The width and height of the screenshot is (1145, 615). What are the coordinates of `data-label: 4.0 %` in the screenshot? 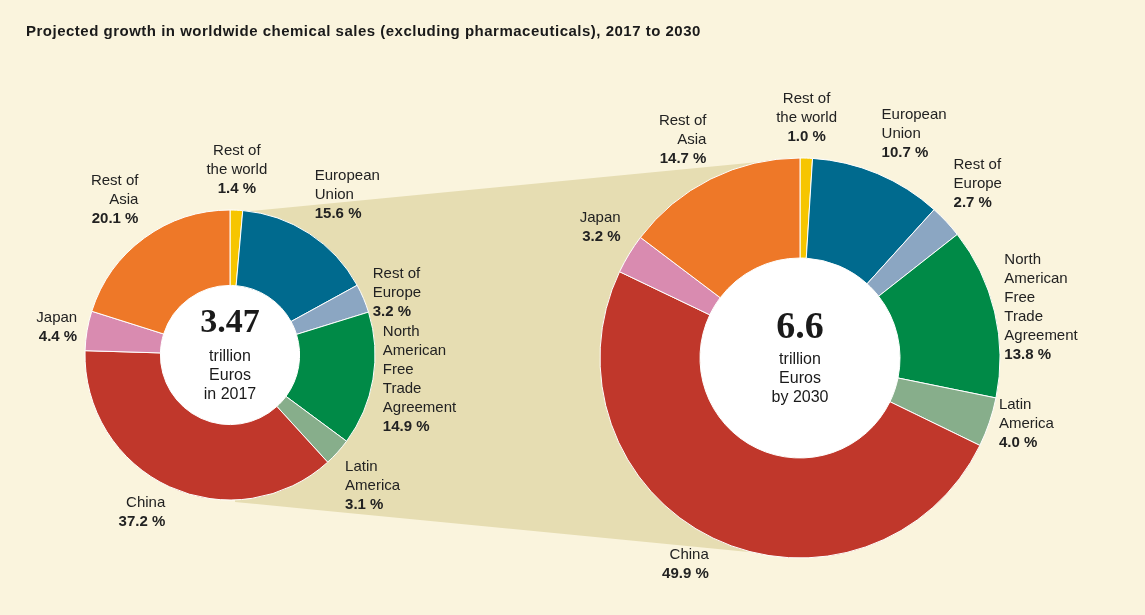 It's located at (1018, 441).